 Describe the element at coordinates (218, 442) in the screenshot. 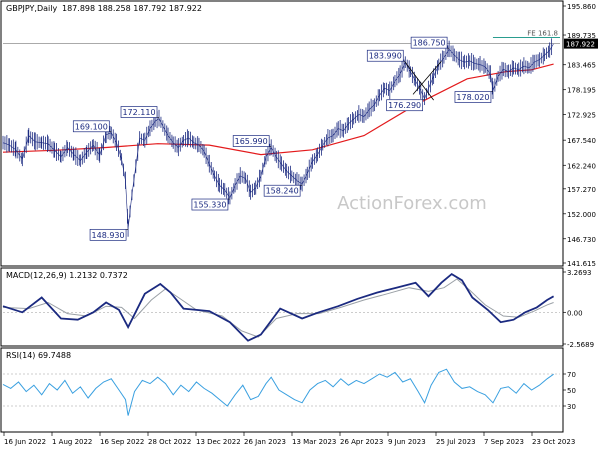

I see `x-tick-label: 13 Dec 2022` at that location.